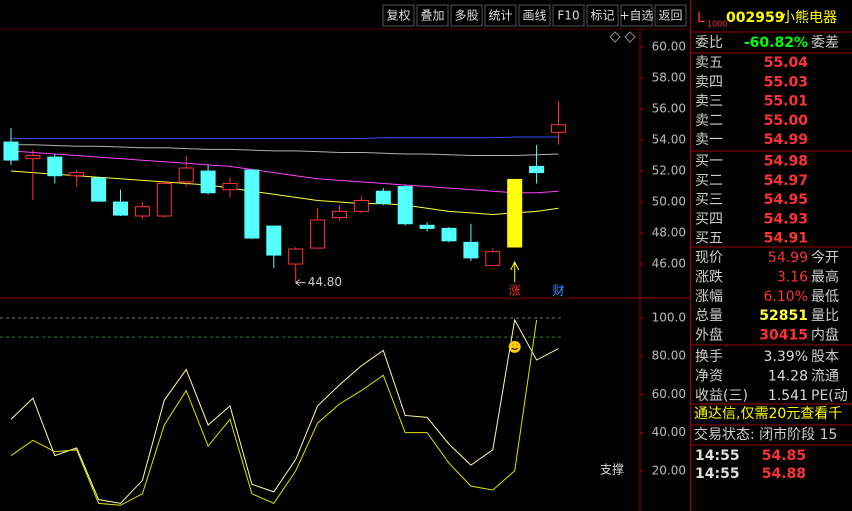 The width and height of the screenshot is (852, 511). What do you see at coordinates (669, 317) in the screenshot?
I see `indicator-tick-label: 100.0` at bounding box center [669, 317].